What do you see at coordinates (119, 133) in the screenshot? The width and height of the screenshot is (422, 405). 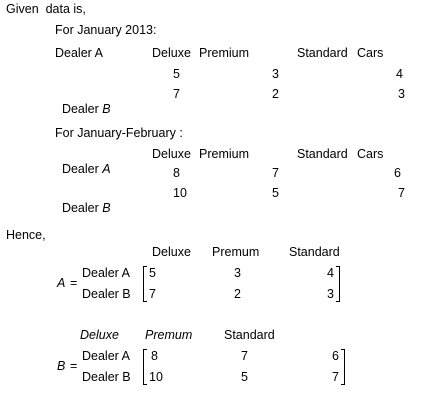 I see `section2-heading: For January-February :` at bounding box center [119, 133].